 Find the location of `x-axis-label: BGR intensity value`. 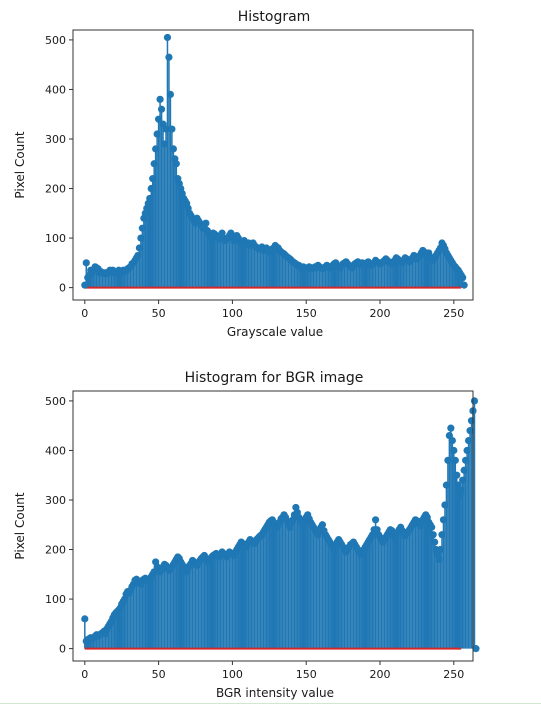

x-axis-label: BGR intensity value is located at coordinates (275, 693).